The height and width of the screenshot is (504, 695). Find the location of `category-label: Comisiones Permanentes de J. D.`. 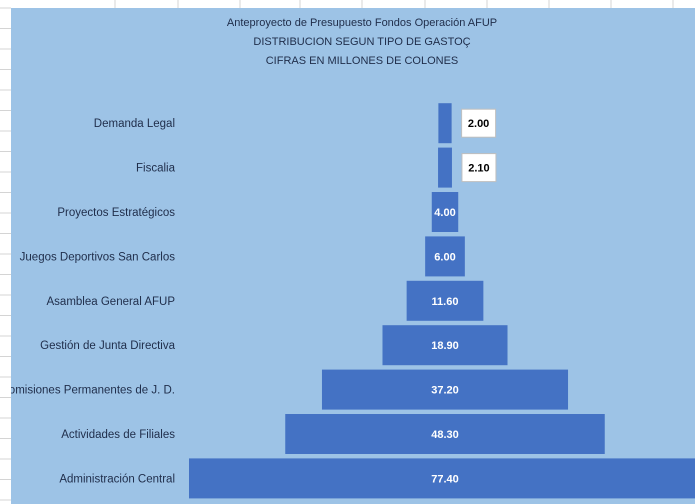

category-label: Comisiones Permanentes de J. D. is located at coordinates (93, 391).